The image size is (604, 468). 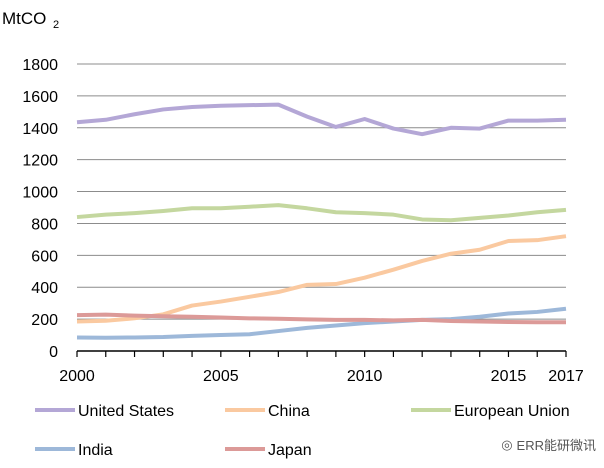 What do you see at coordinates (289, 411) in the screenshot?
I see `legend-label: China` at bounding box center [289, 411].